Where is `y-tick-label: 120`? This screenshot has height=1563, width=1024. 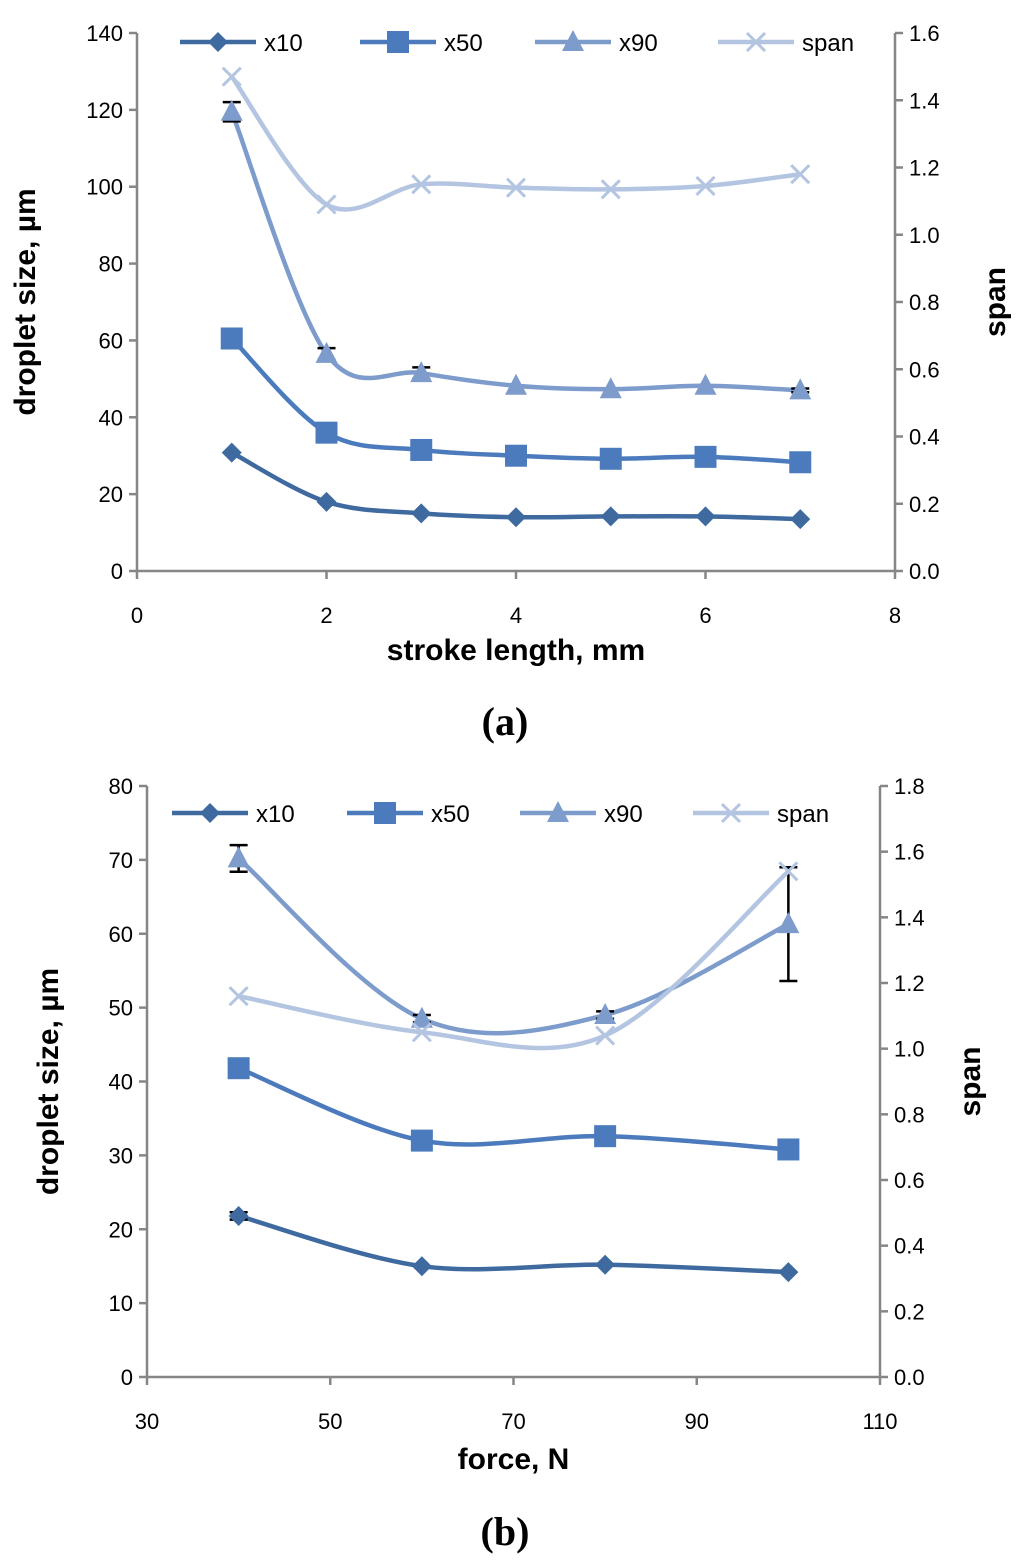 y-tick-label: 120 is located at coordinates (104, 110).